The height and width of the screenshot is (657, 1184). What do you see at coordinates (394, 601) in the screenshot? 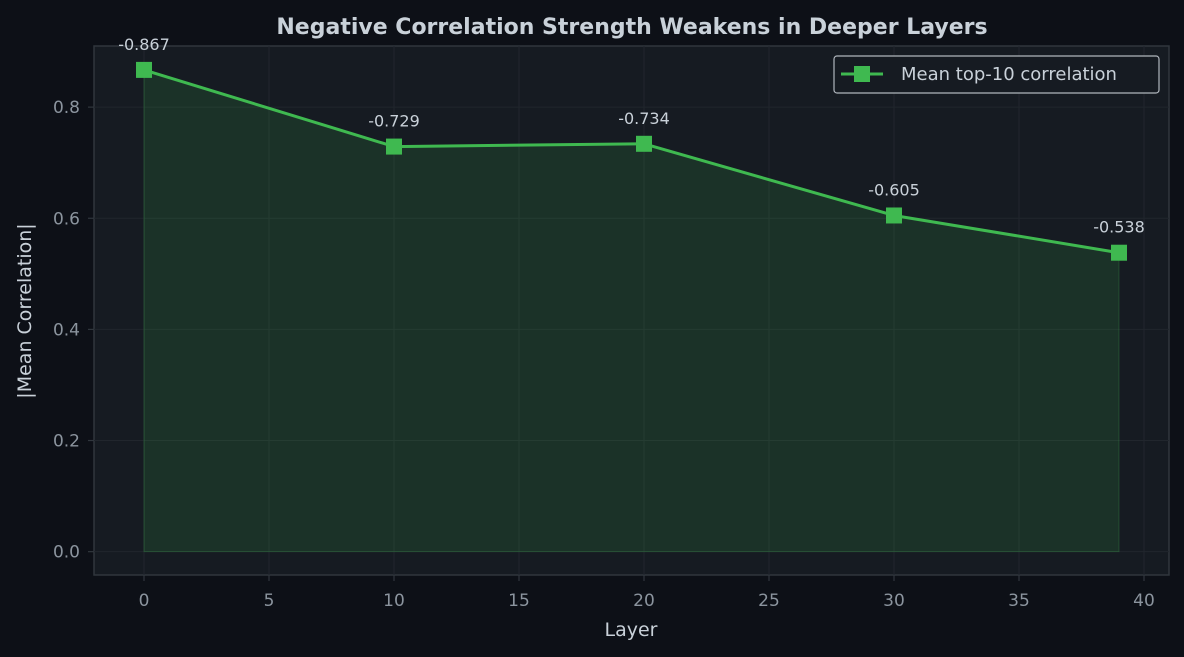
I see `x-tick-label: 10` at bounding box center [394, 601].